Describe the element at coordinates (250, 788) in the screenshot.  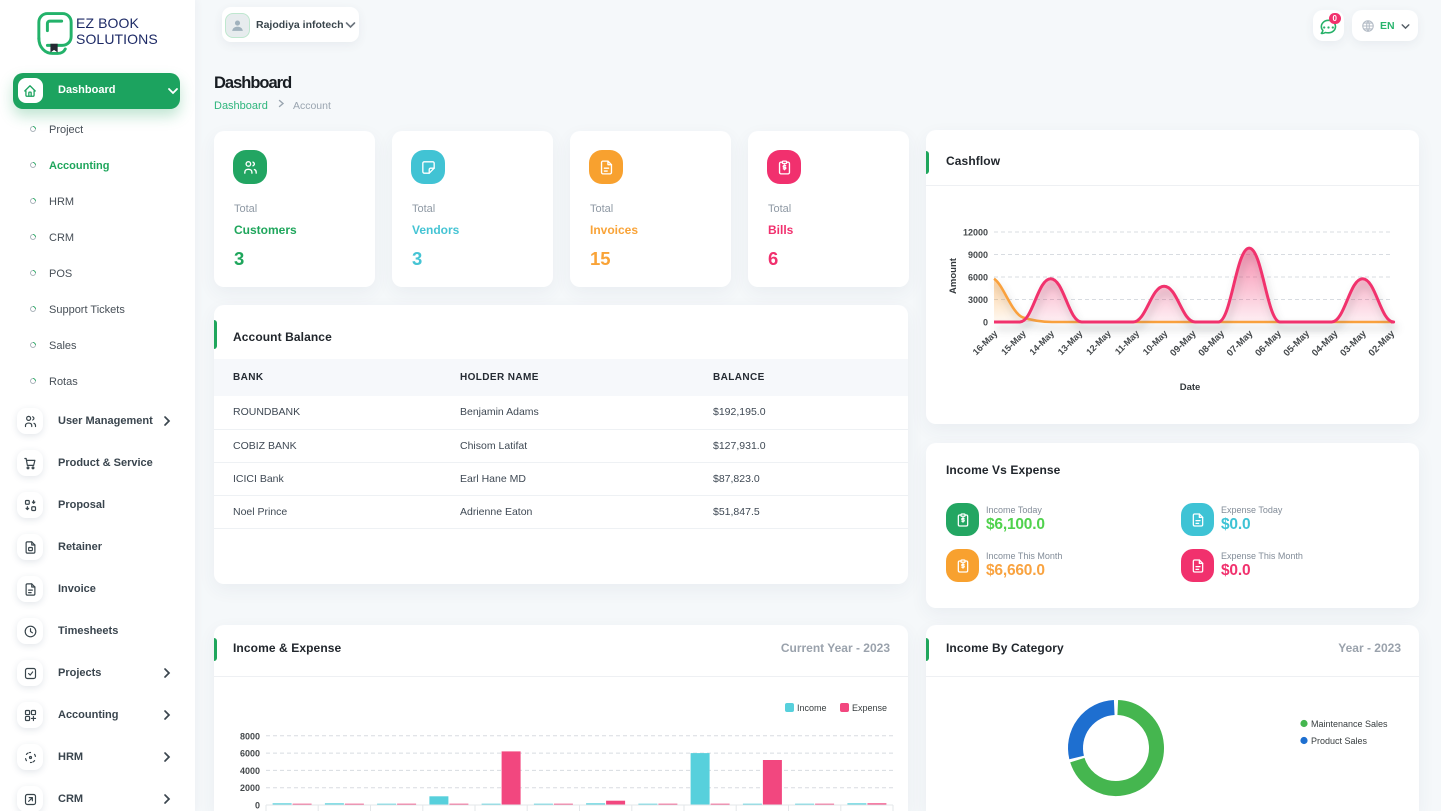
I see `svg-text: 2000` at that location.